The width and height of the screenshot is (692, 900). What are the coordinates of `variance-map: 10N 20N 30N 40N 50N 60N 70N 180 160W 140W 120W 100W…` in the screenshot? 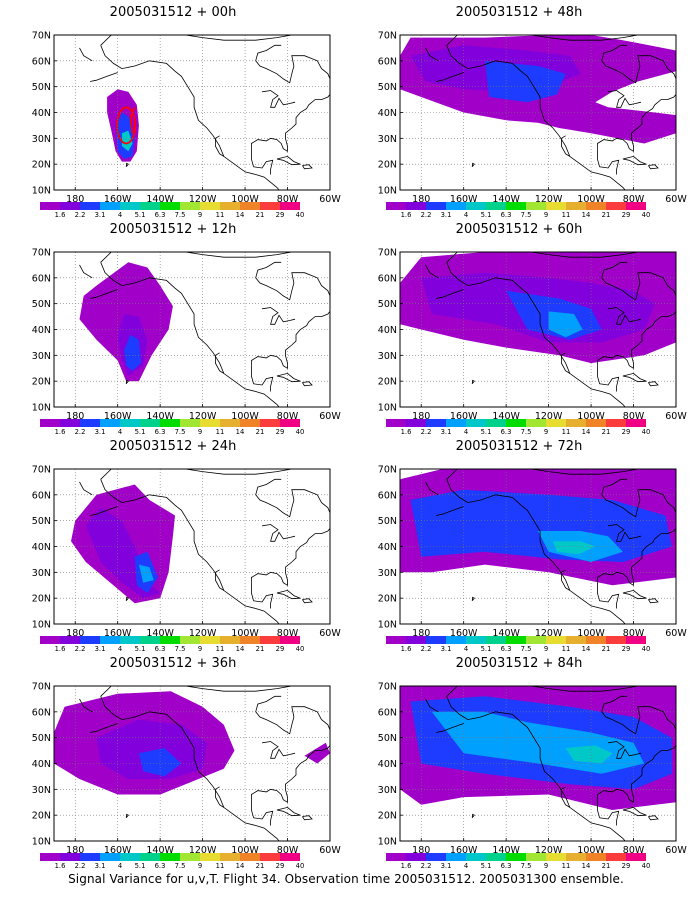 It's located at (187, 559).